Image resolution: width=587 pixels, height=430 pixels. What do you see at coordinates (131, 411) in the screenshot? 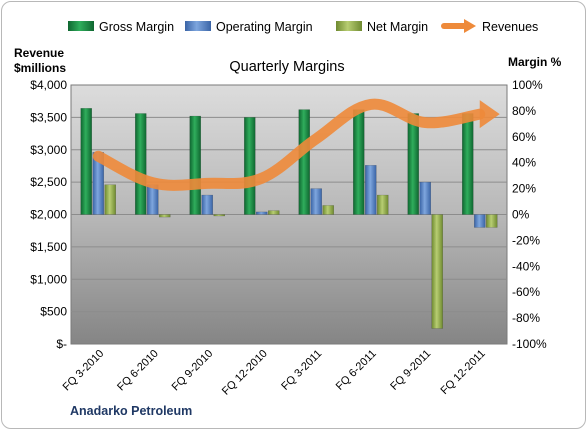
I see `company-label: Anadarko Petroleum` at bounding box center [131, 411].